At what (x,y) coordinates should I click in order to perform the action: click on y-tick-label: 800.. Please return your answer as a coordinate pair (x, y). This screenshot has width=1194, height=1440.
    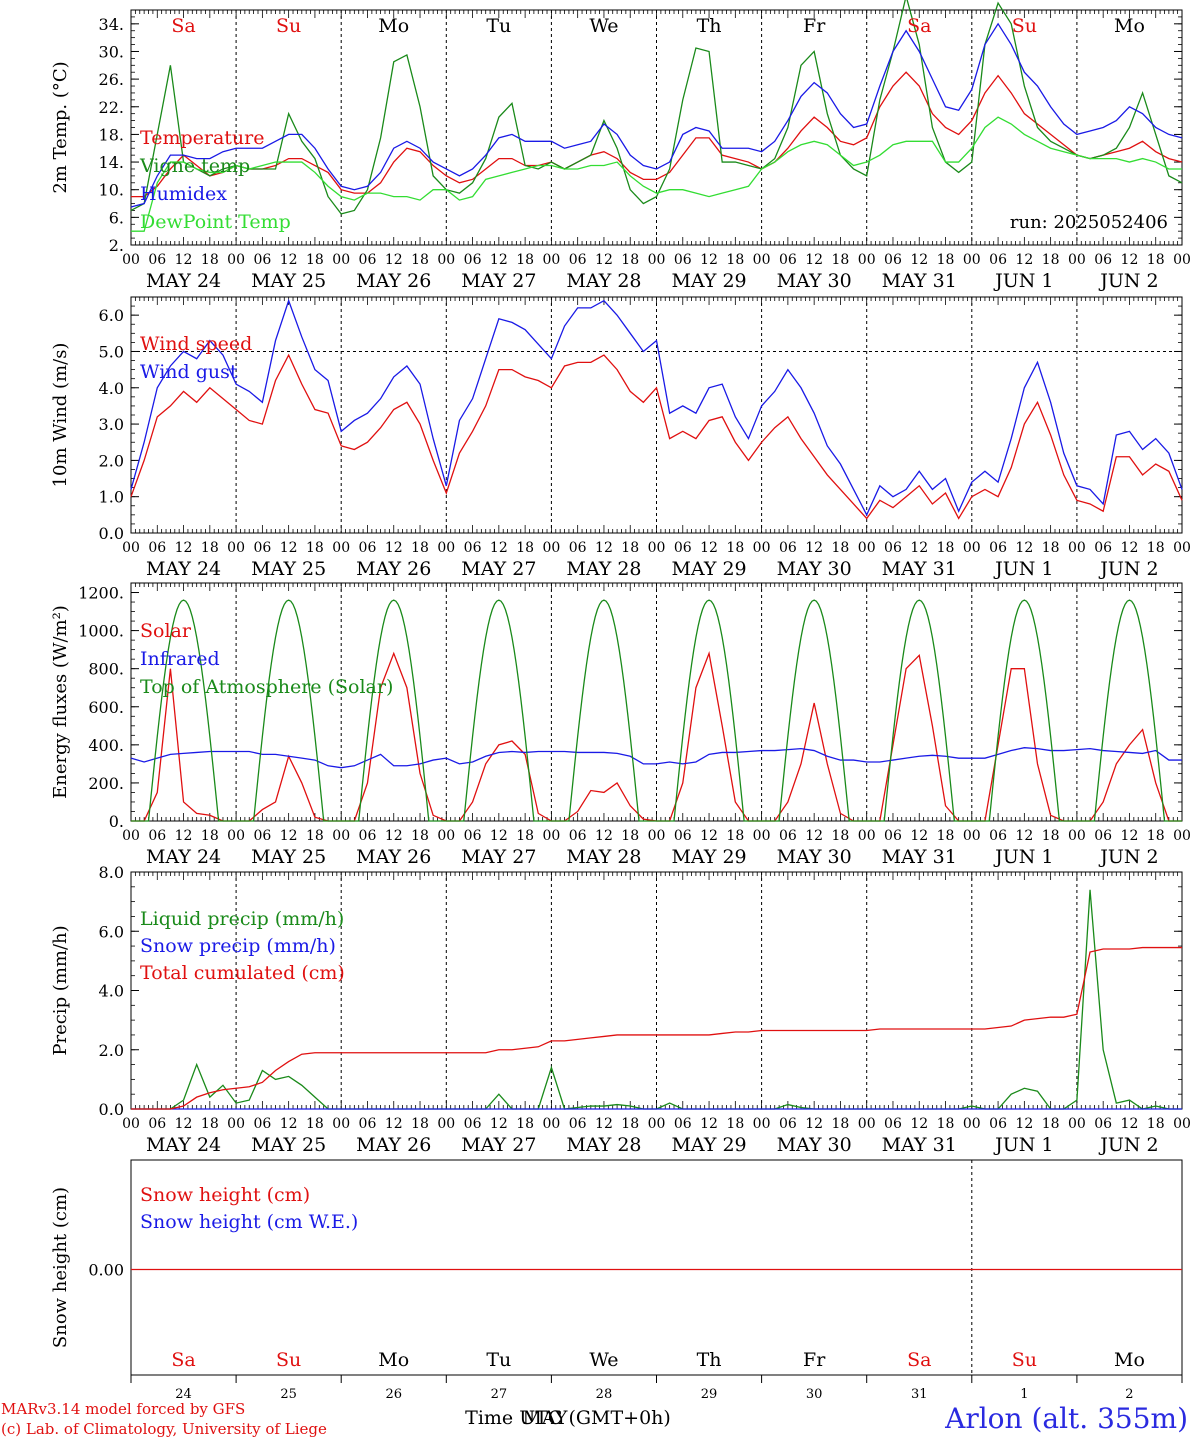
    Looking at the image, I should click on (106, 669).